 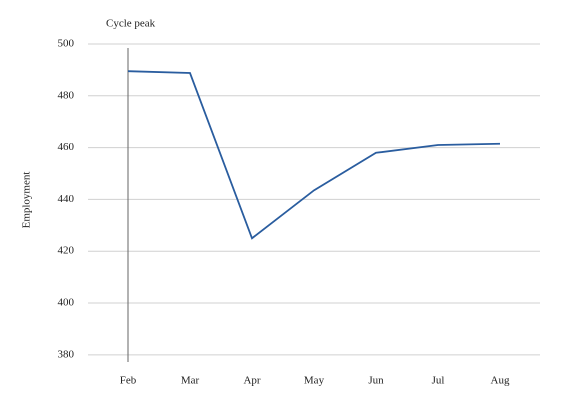 I want to click on y-tick-label: 480, so click(x=66, y=95).